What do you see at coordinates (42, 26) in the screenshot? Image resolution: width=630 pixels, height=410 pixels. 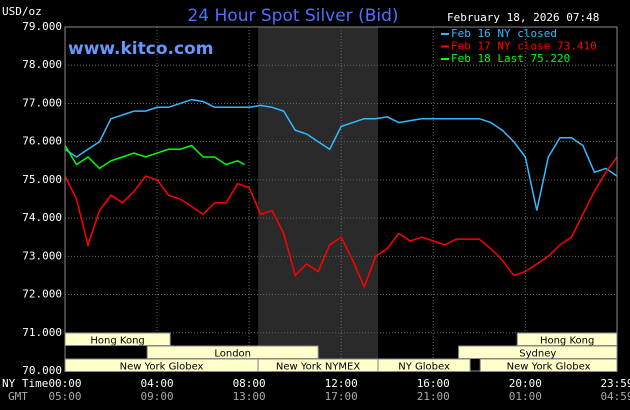 I see `y-tick-label: 79.000` at bounding box center [42, 26].